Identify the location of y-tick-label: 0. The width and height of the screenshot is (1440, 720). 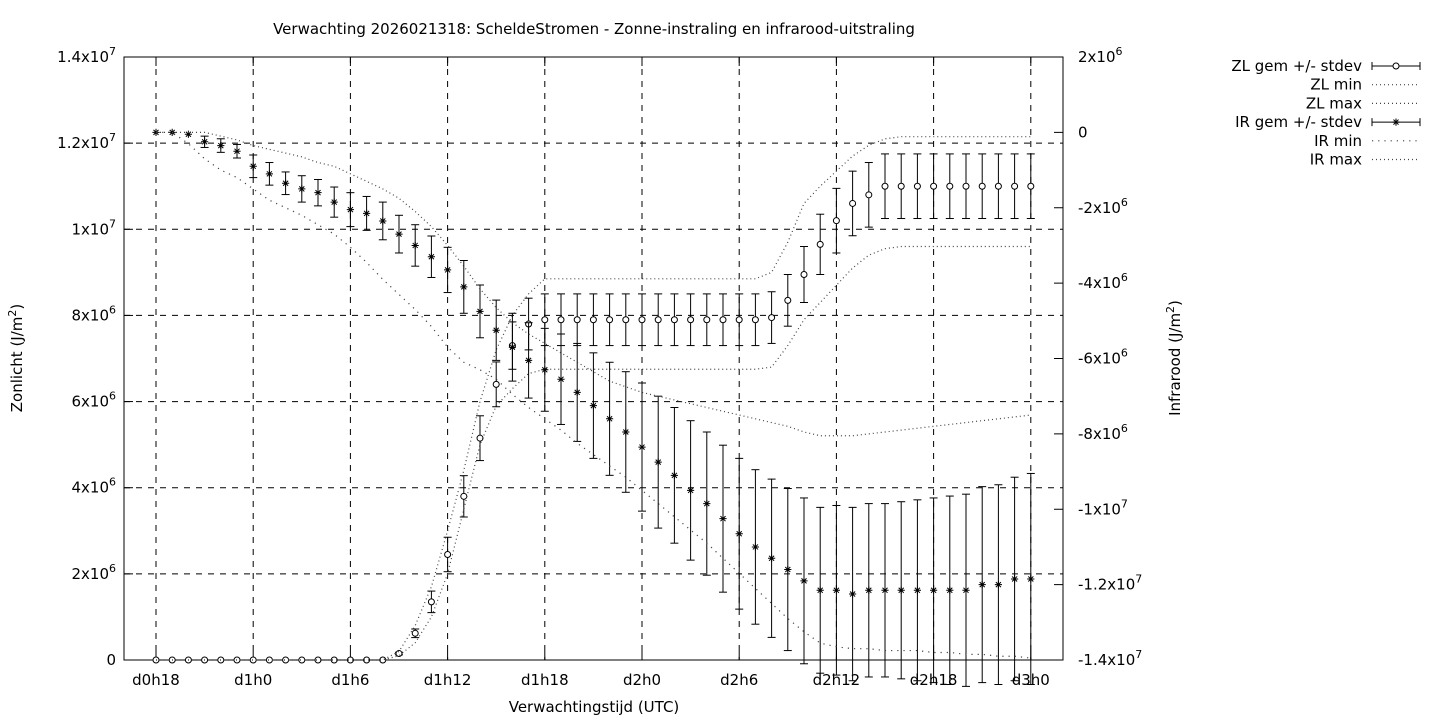
(111, 660).